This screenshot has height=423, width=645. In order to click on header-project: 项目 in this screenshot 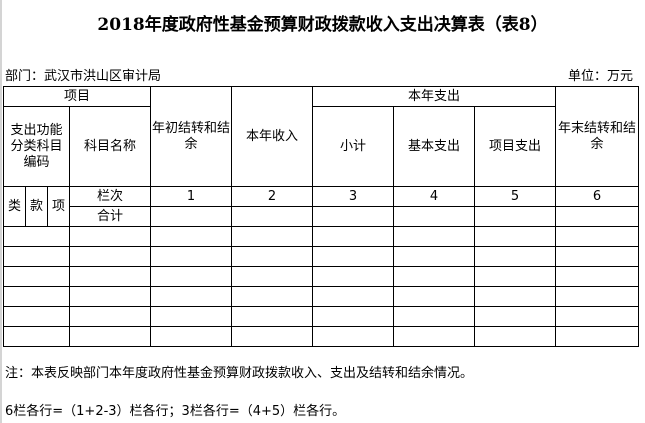, I will do `click(77, 96)`.